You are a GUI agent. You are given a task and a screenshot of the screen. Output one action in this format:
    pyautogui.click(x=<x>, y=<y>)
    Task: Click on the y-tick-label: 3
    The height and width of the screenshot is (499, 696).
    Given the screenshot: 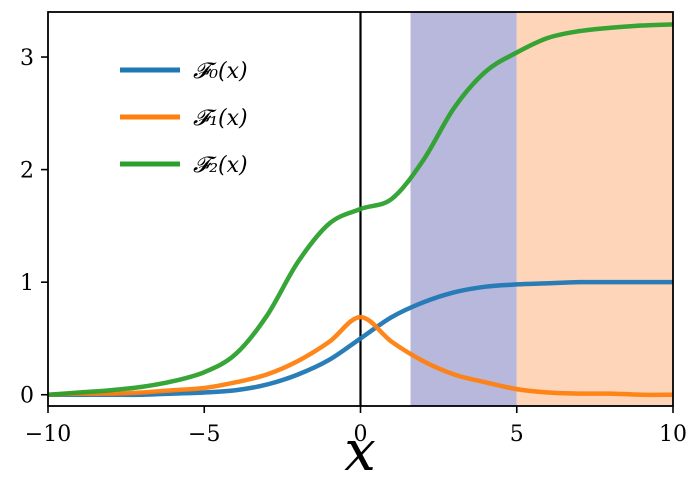 What is the action you would take?
    pyautogui.click(x=27, y=58)
    